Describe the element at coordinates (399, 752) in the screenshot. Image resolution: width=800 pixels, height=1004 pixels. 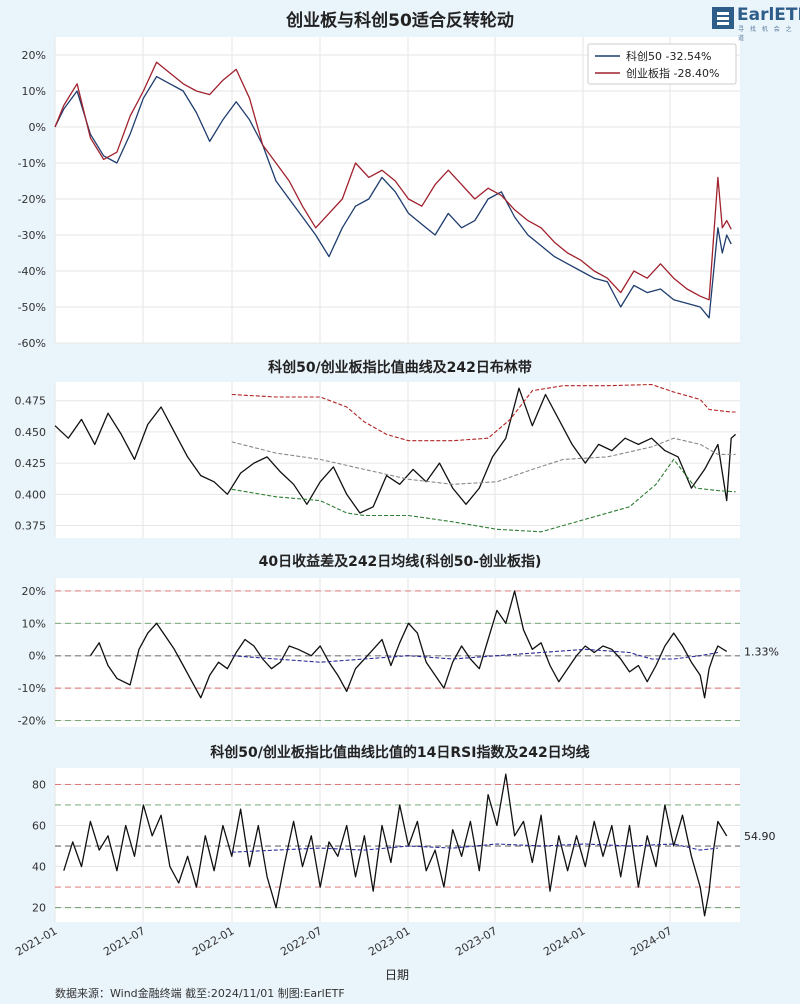
I see `panel-title-3: 科创50/创业板指比值曲线比值的14日RSI指数及242日均线` at that location.